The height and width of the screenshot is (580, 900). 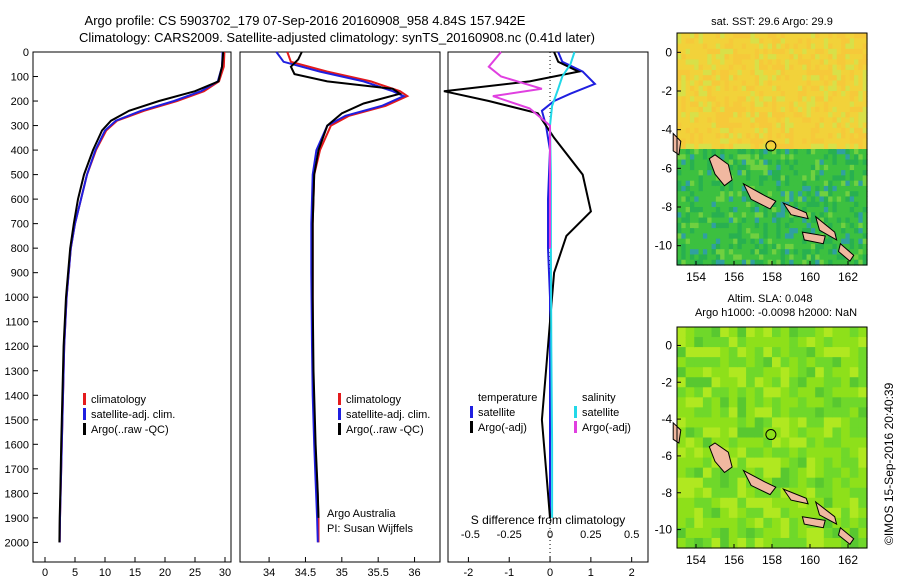 What do you see at coordinates (666, 382) in the screenshot?
I see `y-tick-label: -2` at bounding box center [666, 382].